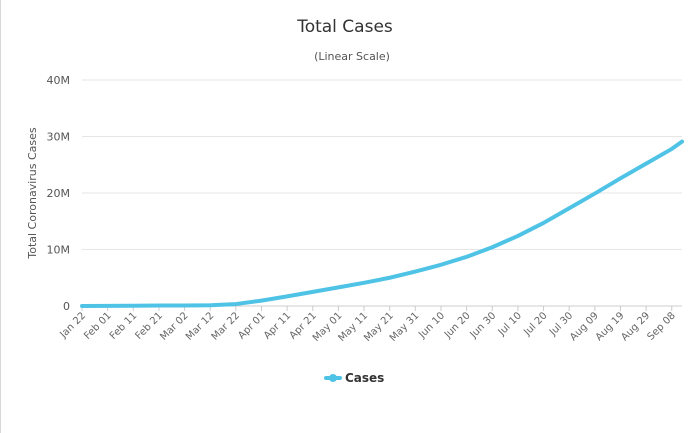 Image resolution: width=700 pixels, height=433 pixels. I want to click on x-tick-label: Jun 10, so click(431, 325).